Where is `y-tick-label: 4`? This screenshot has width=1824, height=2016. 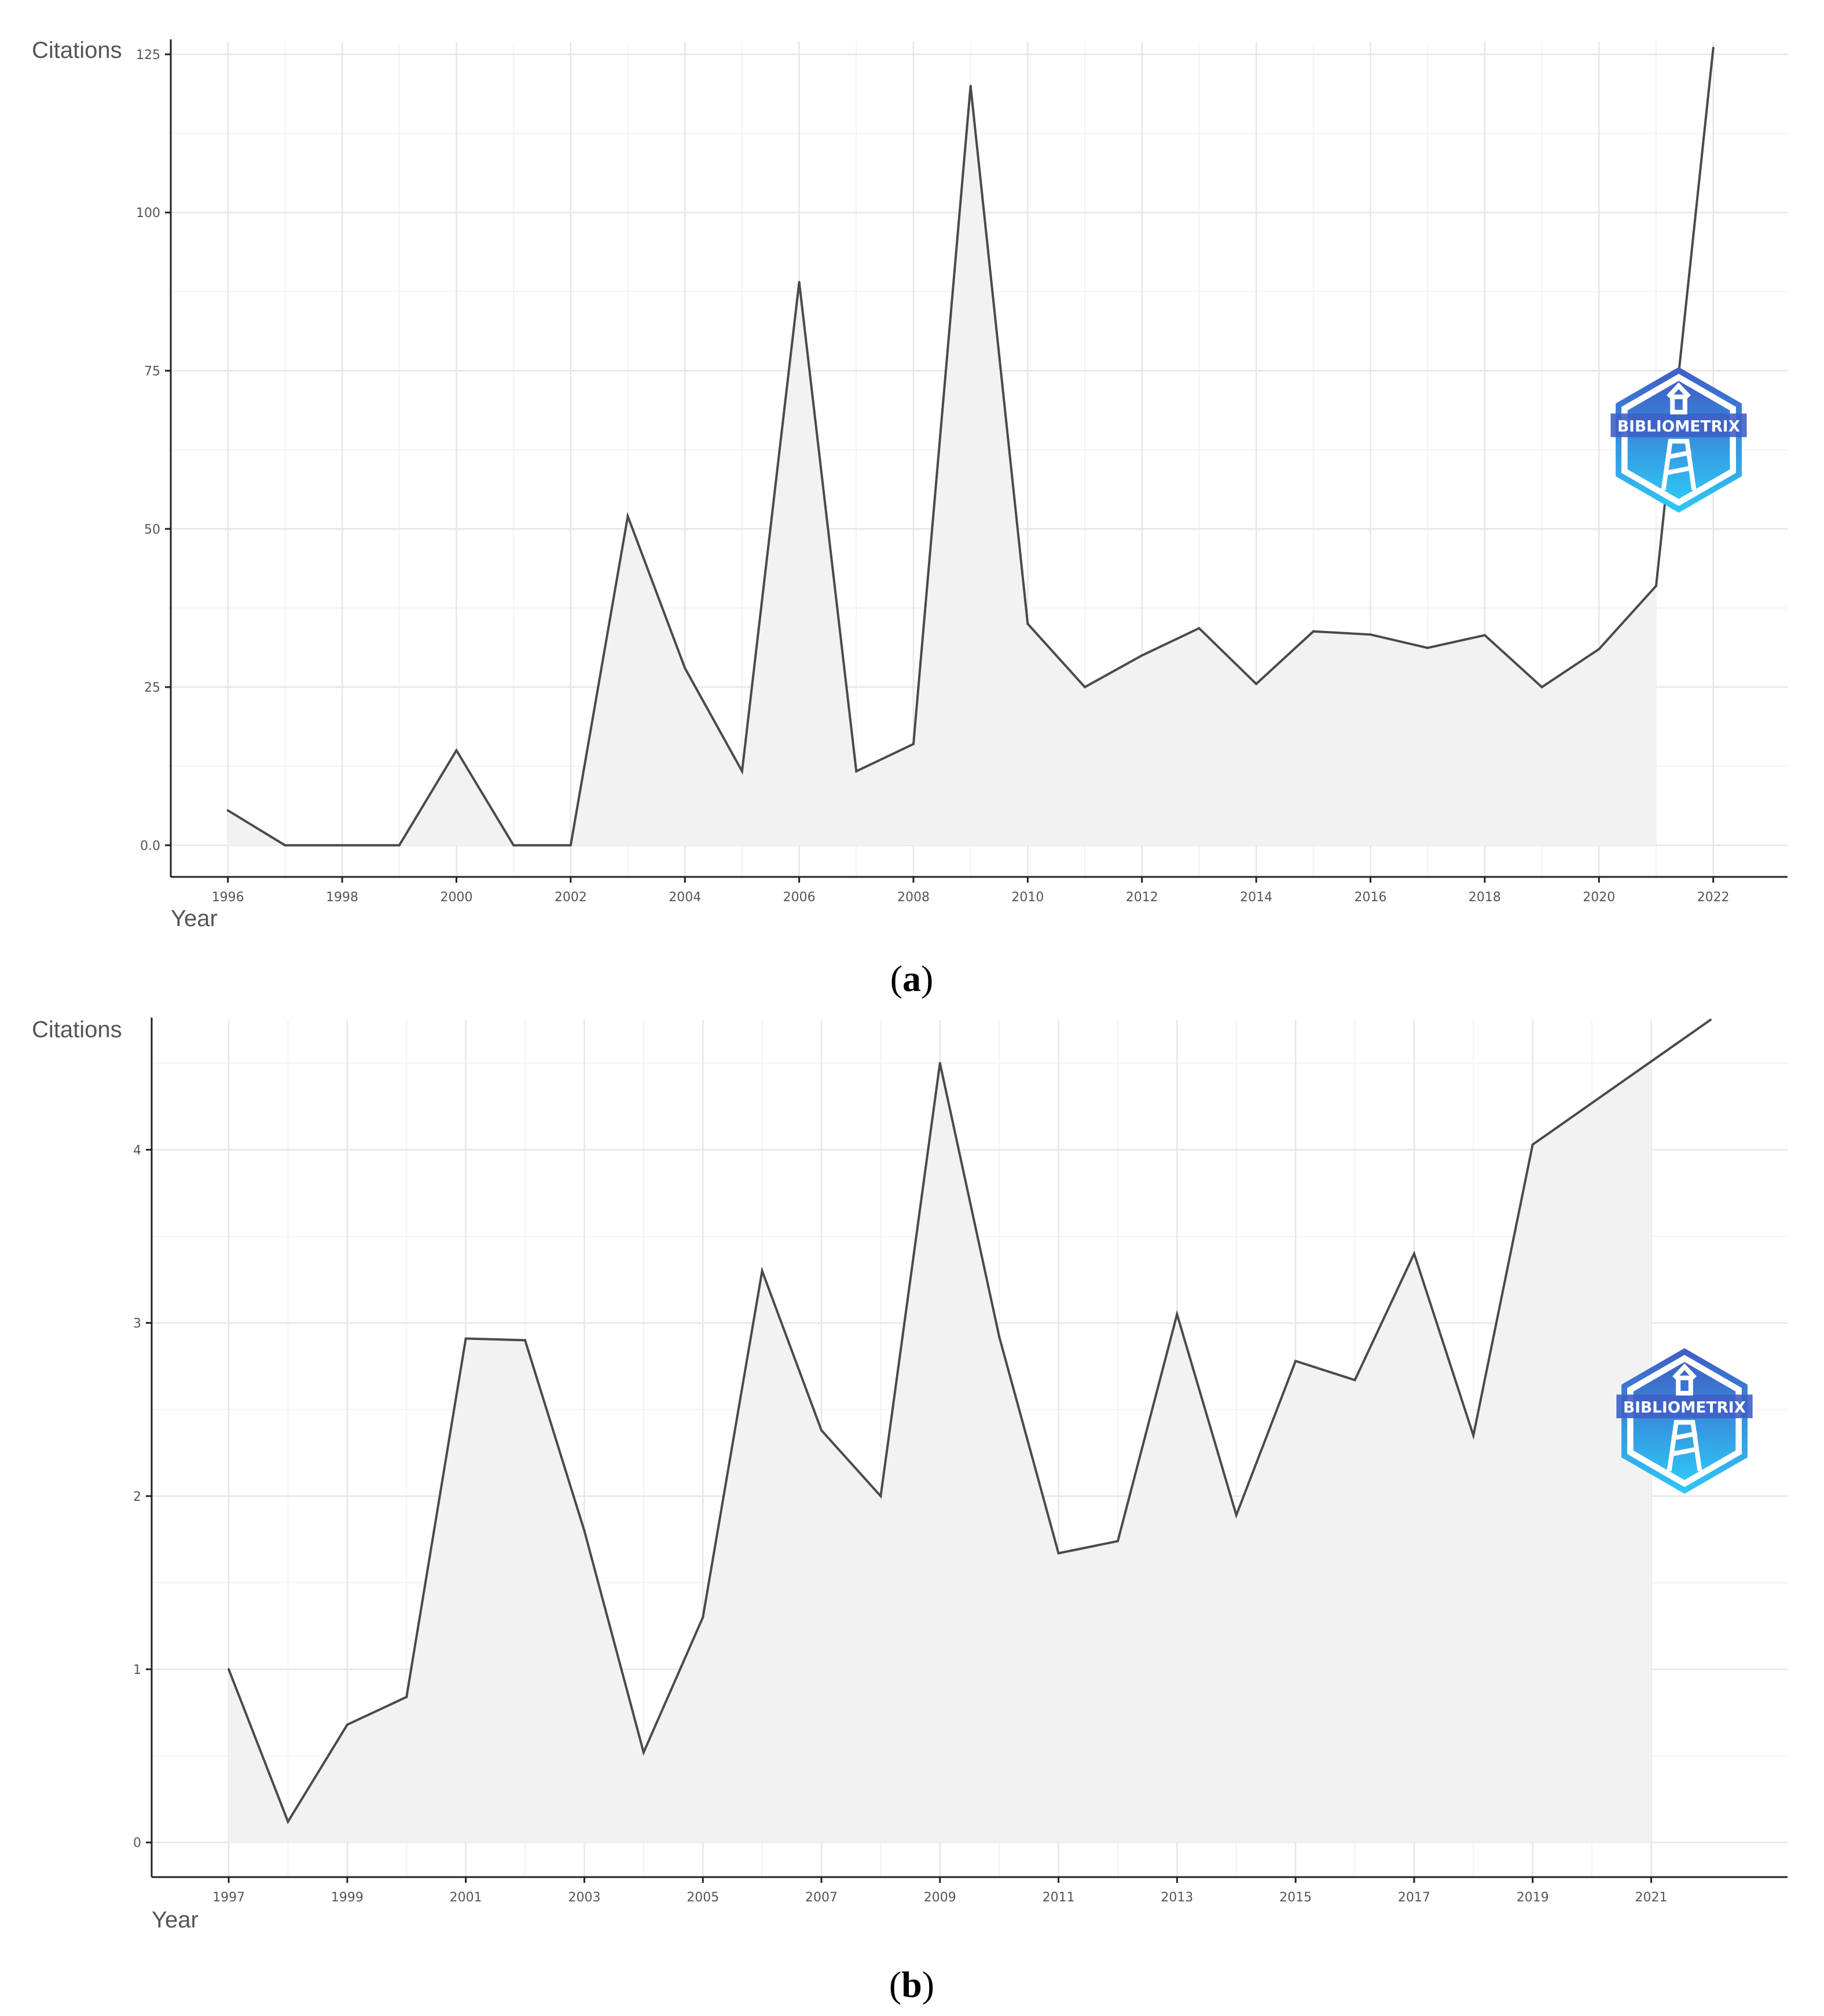 y-tick-label: 4 is located at coordinates (137, 1150).